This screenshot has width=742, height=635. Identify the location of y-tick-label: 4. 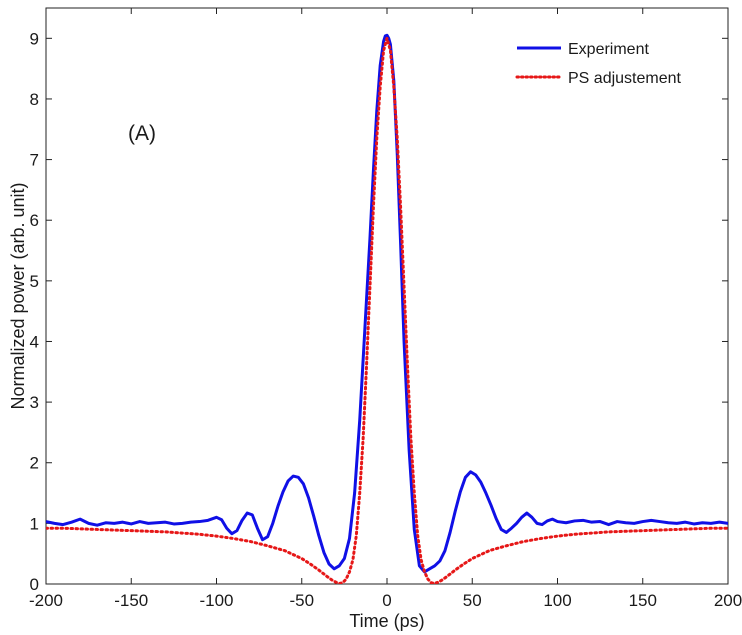
(34, 341).